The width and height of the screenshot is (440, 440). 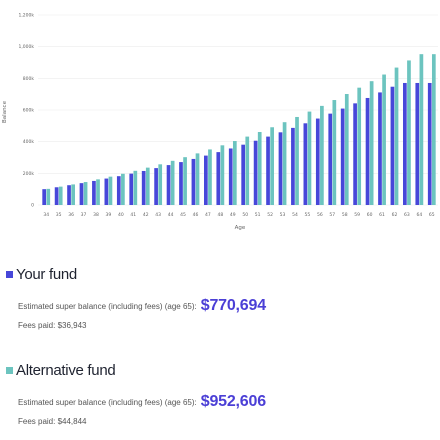 I want to click on y-axis-ticks: 0 200k 400k 600k 800k 1,000k 1,200k, so click(x=27, y=111).